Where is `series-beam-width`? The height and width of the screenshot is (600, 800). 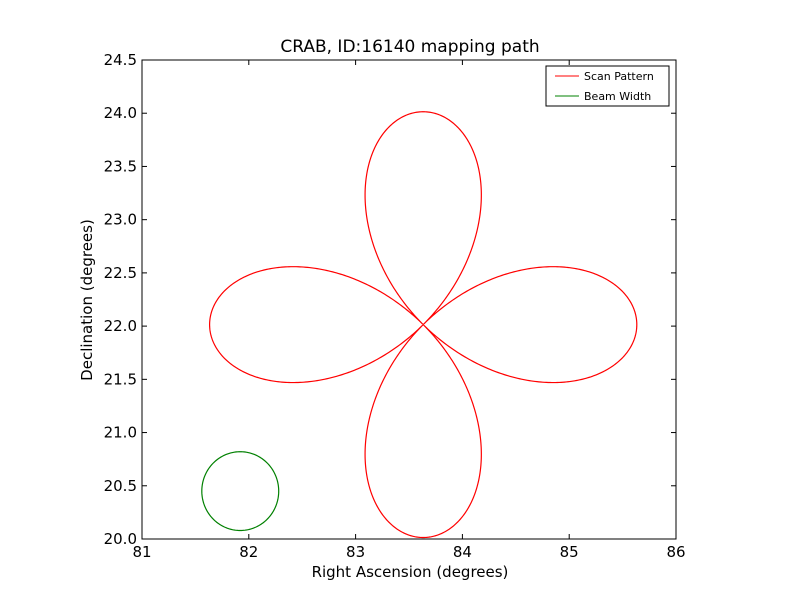
series-beam-width is located at coordinates (240, 491).